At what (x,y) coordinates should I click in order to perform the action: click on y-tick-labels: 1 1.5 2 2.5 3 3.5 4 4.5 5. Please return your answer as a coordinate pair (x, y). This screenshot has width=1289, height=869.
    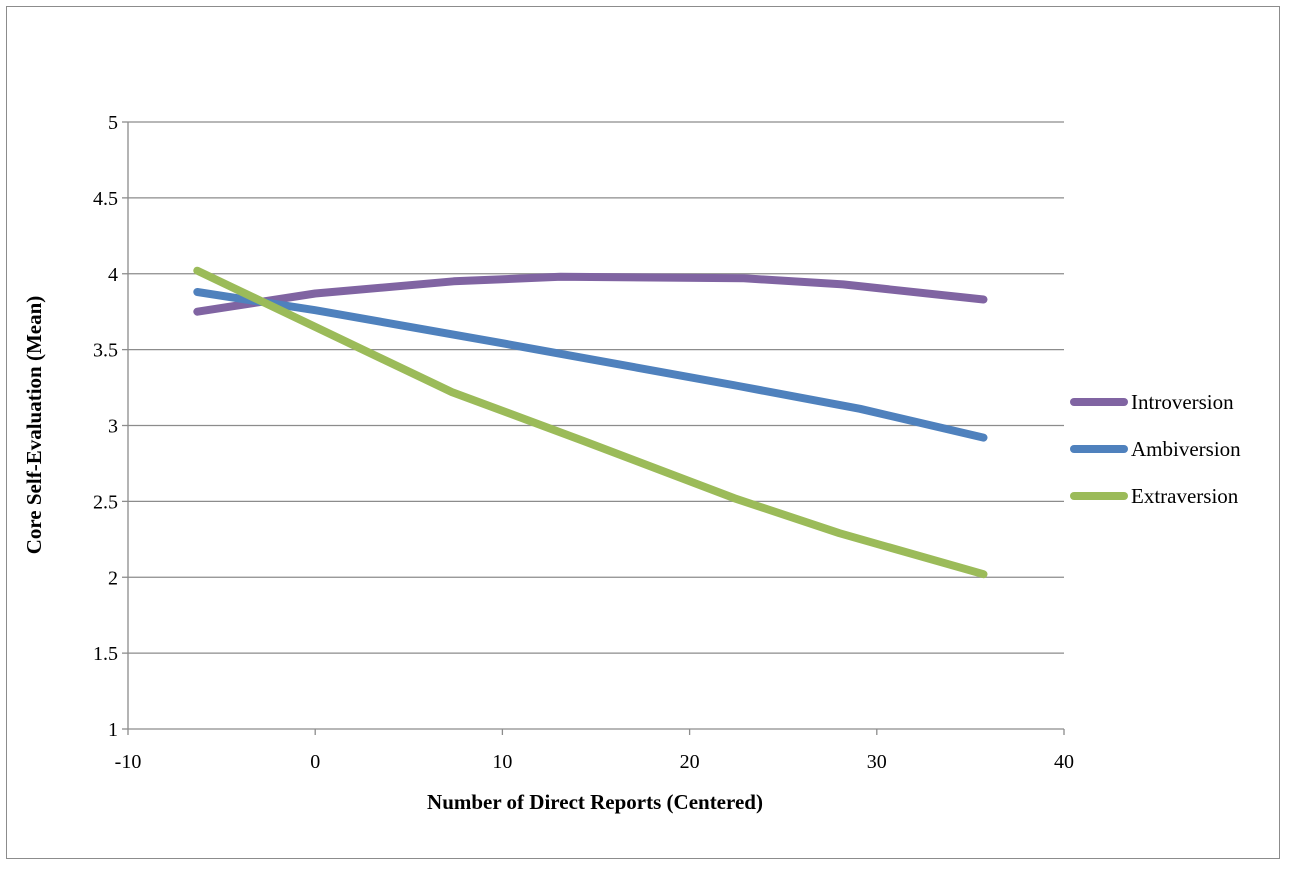
    Looking at the image, I should click on (105, 426).